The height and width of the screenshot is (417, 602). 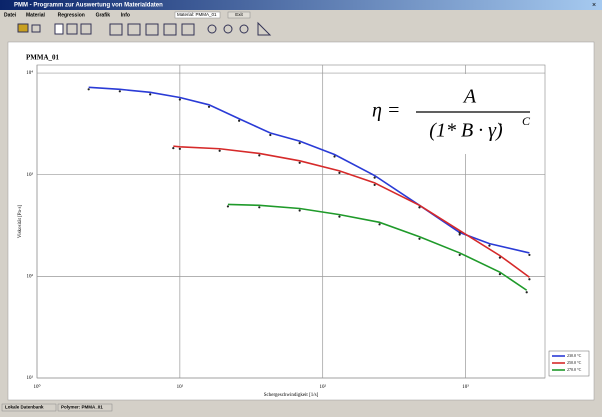 I want to click on x-axis-label: Schergeschwindigkeit [1/s], so click(x=291, y=395).